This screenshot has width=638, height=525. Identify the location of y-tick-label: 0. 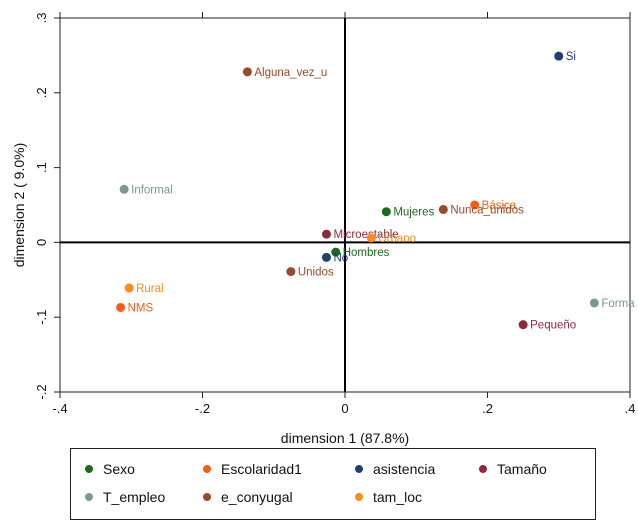
(41, 242).